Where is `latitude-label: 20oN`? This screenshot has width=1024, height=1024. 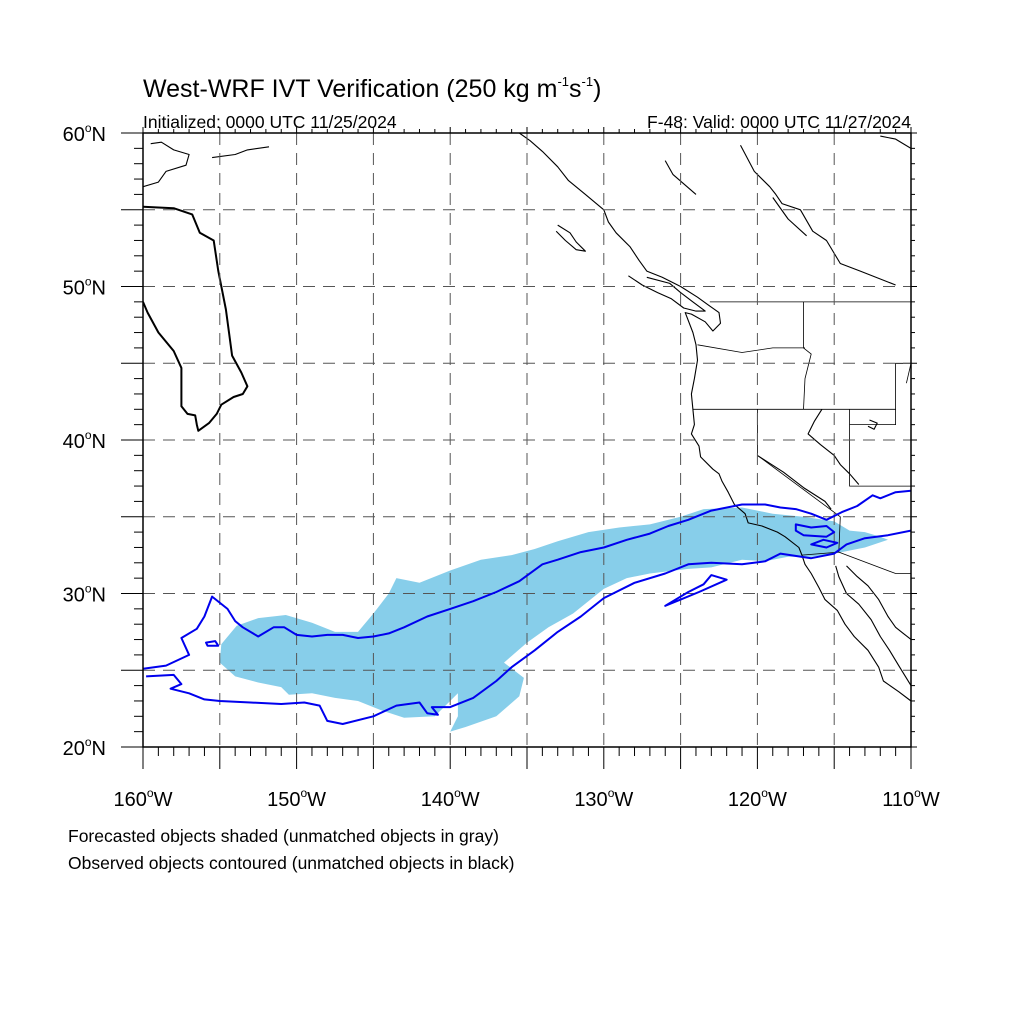
latitude-label: 20oN is located at coordinates (84, 747).